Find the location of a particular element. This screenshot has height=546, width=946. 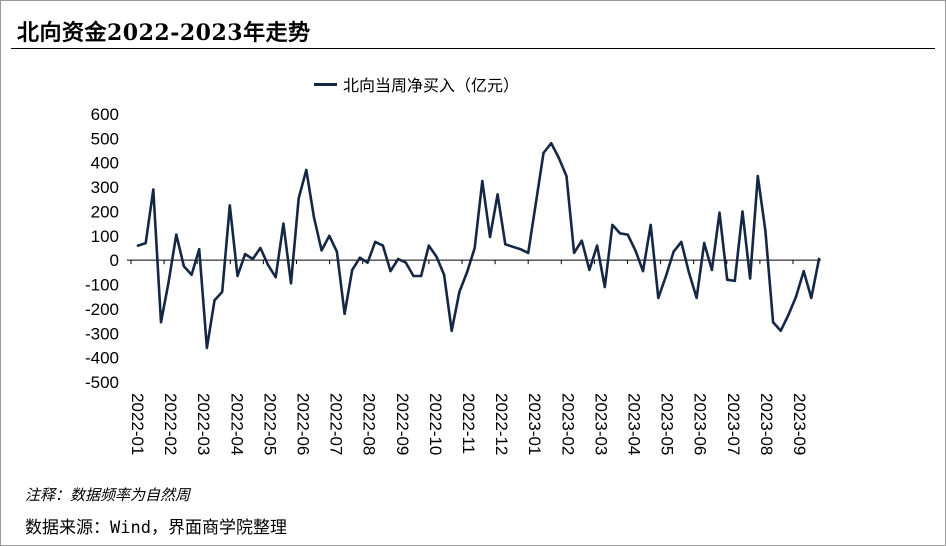

x-tick-label: 2023-07 is located at coordinates (733, 424).